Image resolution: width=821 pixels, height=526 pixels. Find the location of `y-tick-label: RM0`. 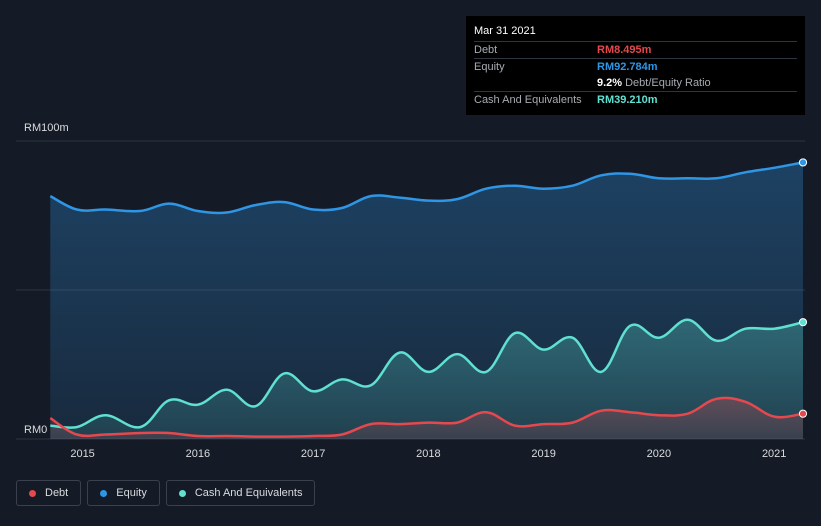

y-tick-label: RM0 is located at coordinates (35, 430).